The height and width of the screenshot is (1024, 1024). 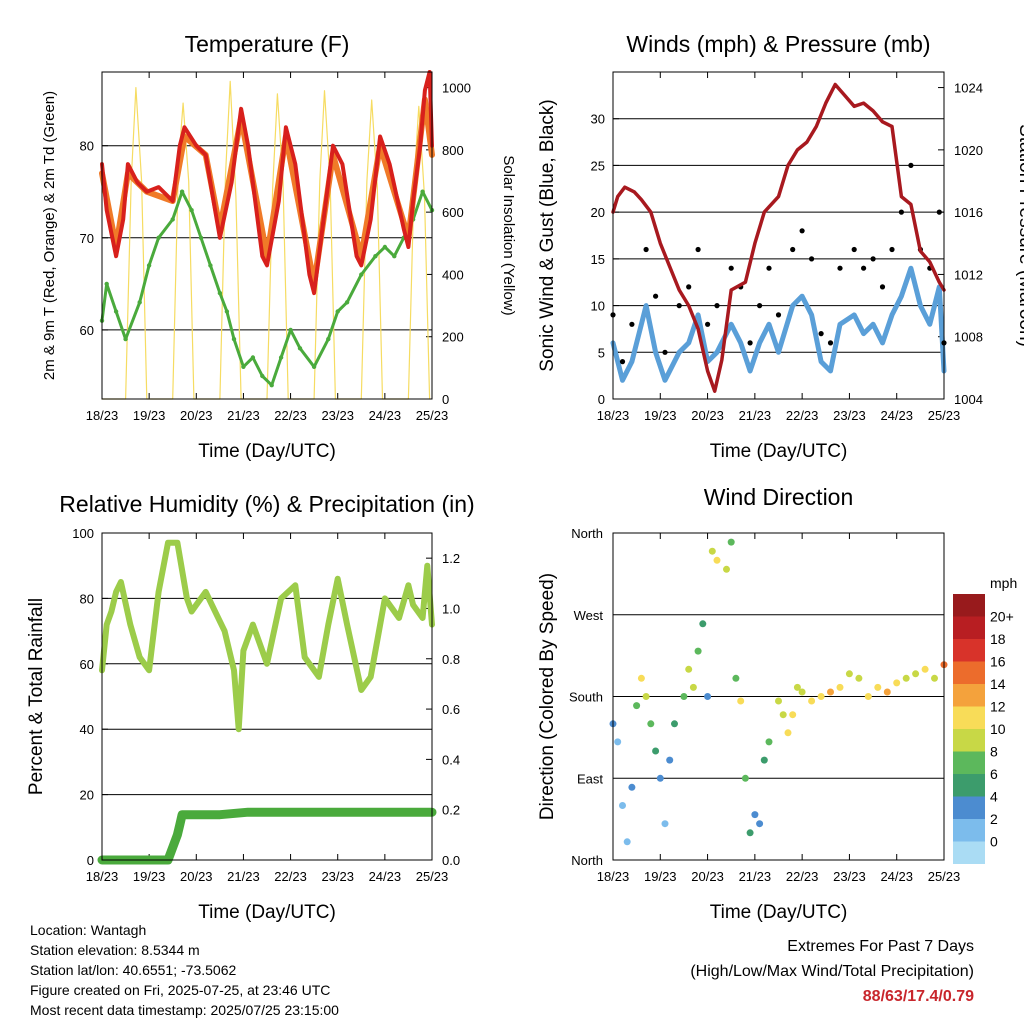 I want to click on speed-legend-label: 12, so click(x=998, y=707).